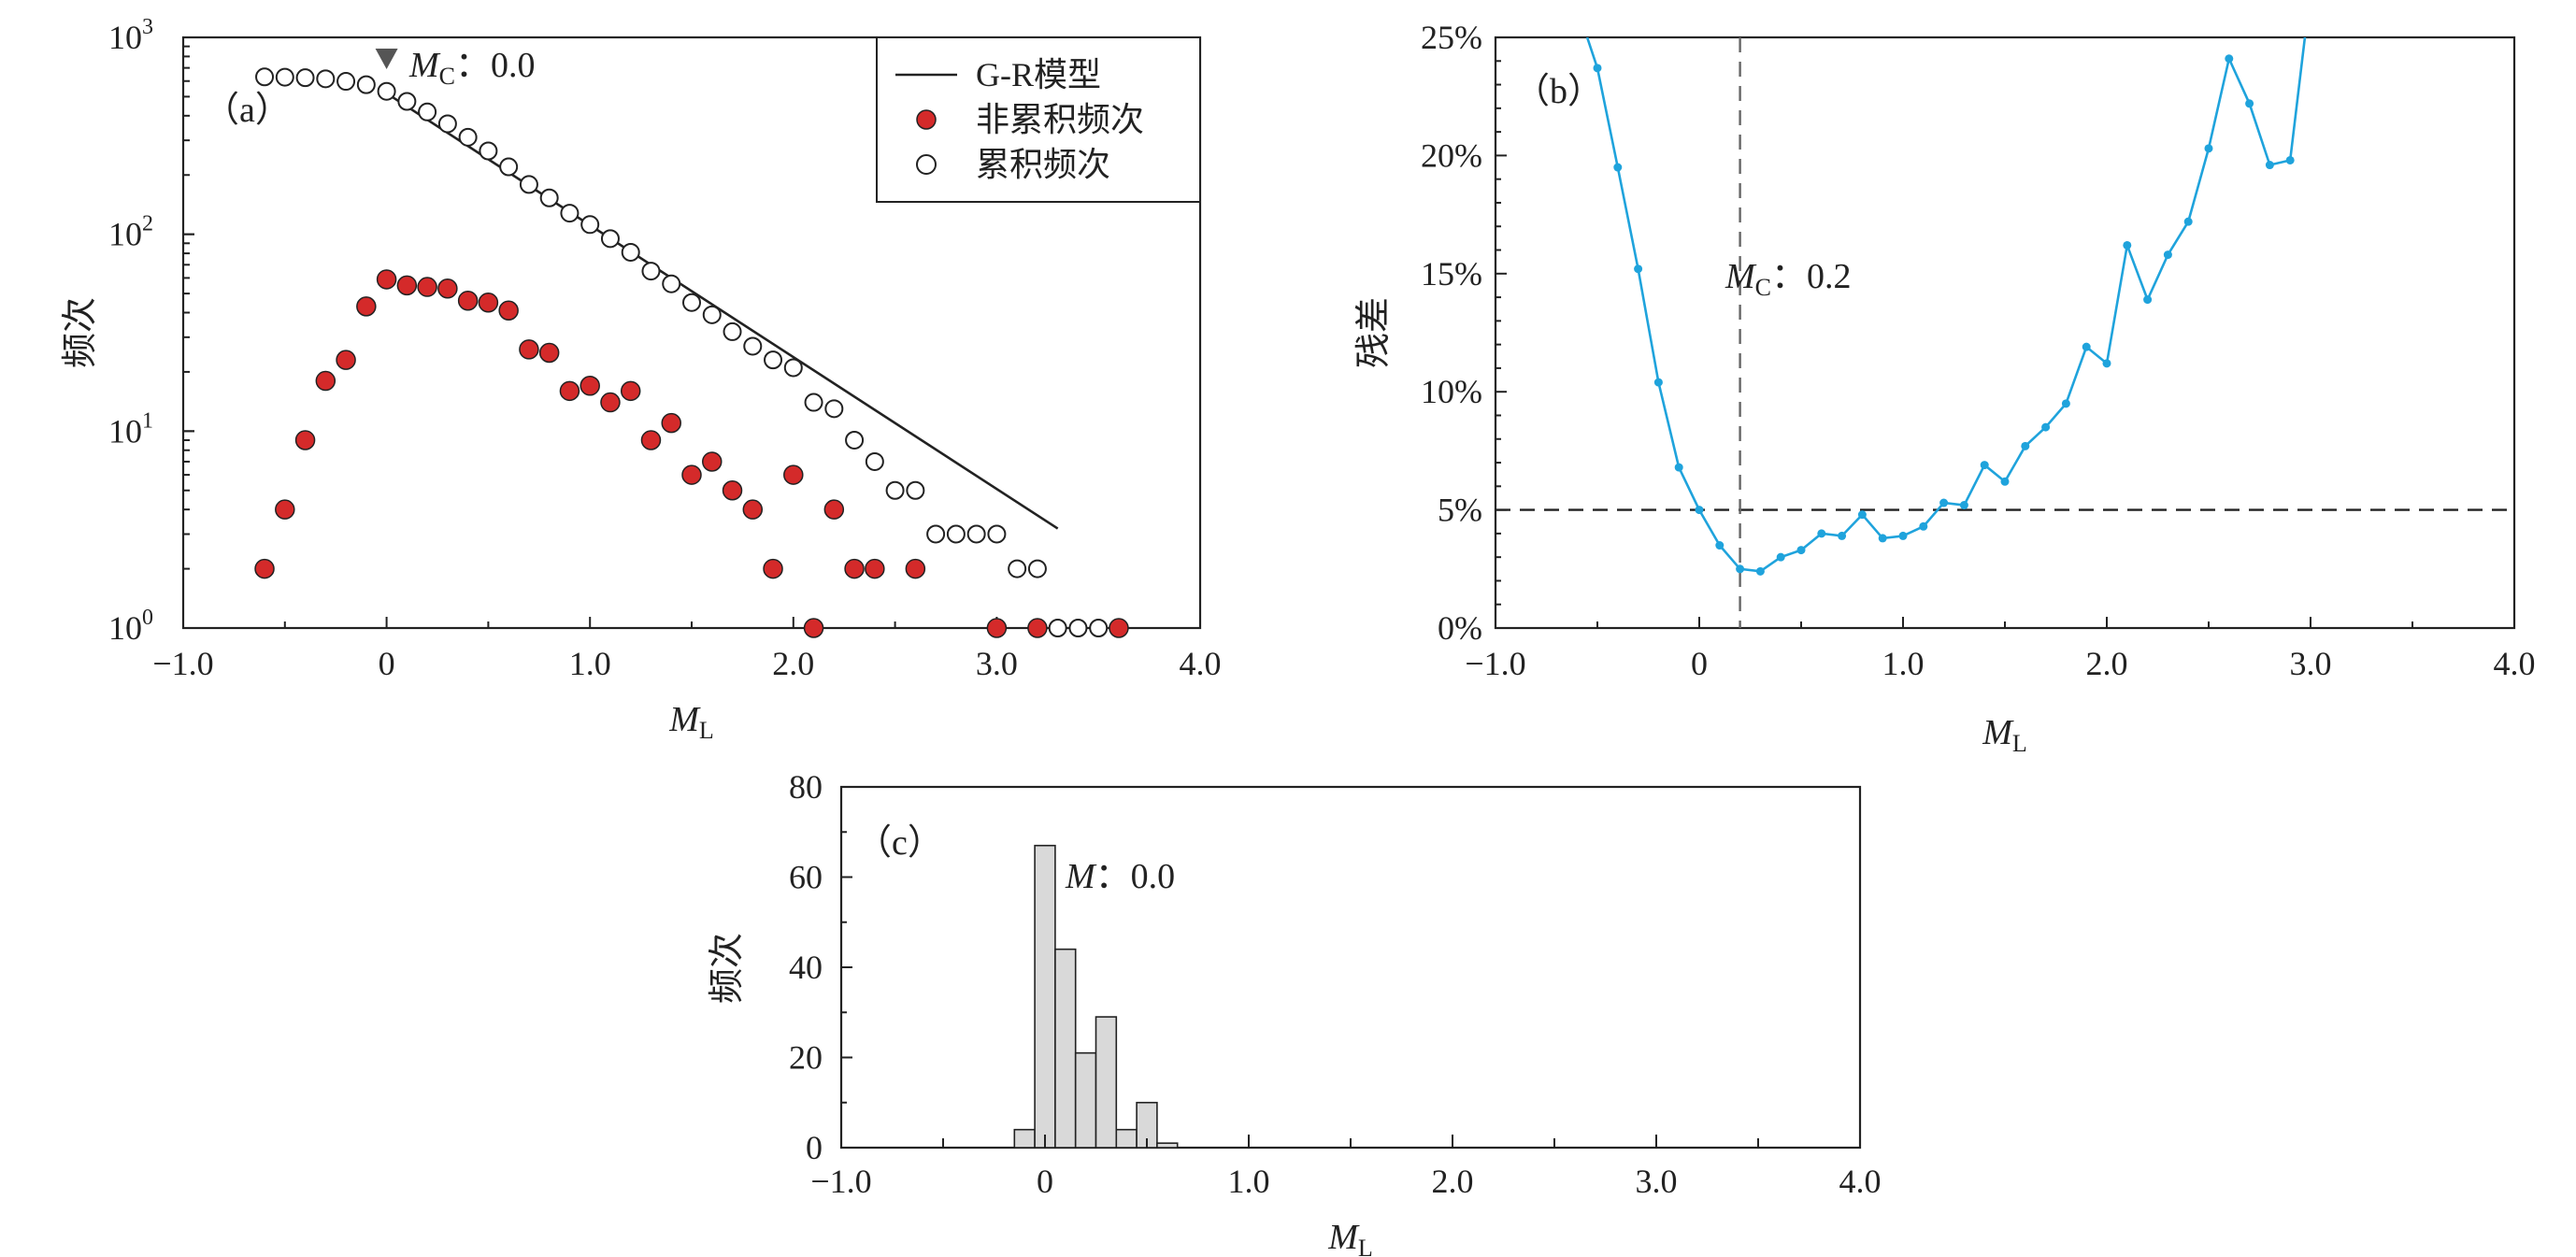 The image size is (2576, 1257). I want to click on y-tick-label: 10%, so click(1451, 391).